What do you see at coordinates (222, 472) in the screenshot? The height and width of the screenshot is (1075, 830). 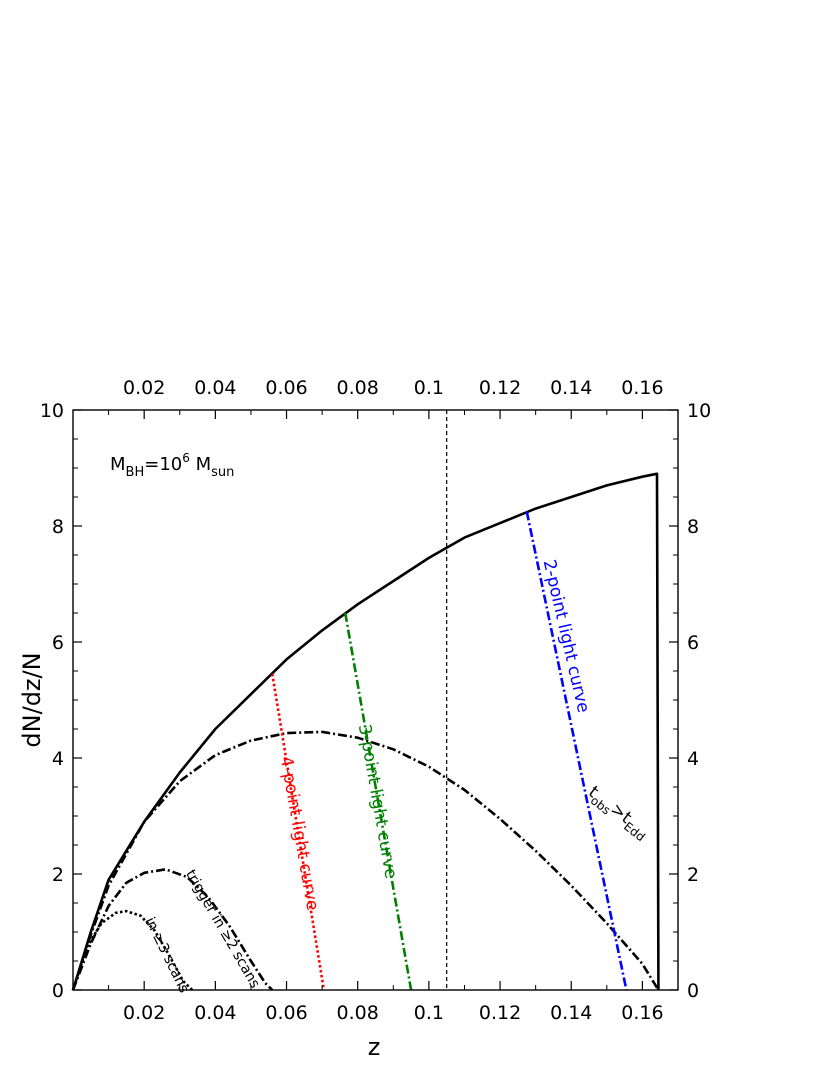 I see `mass-label-part-5: sun` at bounding box center [222, 472].